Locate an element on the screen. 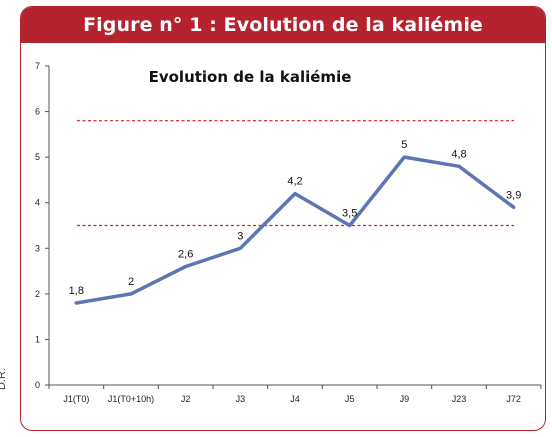 The width and height of the screenshot is (552, 437). x-tick-label: J9 is located at coordinates (405, 399).